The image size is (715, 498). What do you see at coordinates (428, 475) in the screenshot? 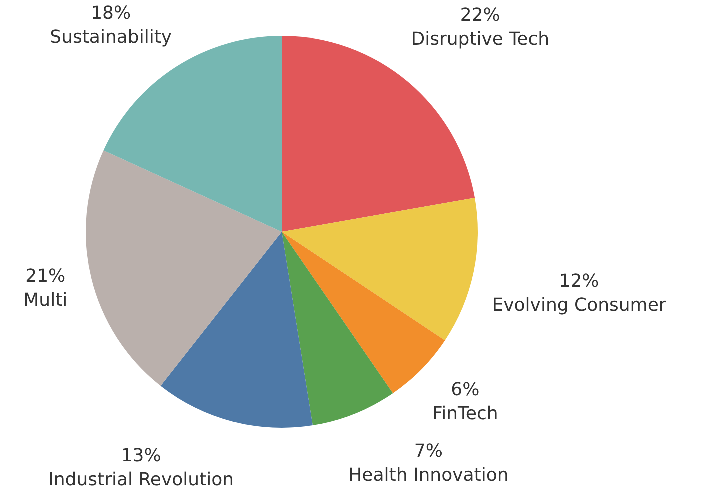
I see `slice-label: Health Innovation` at bounding box center [428, 475].